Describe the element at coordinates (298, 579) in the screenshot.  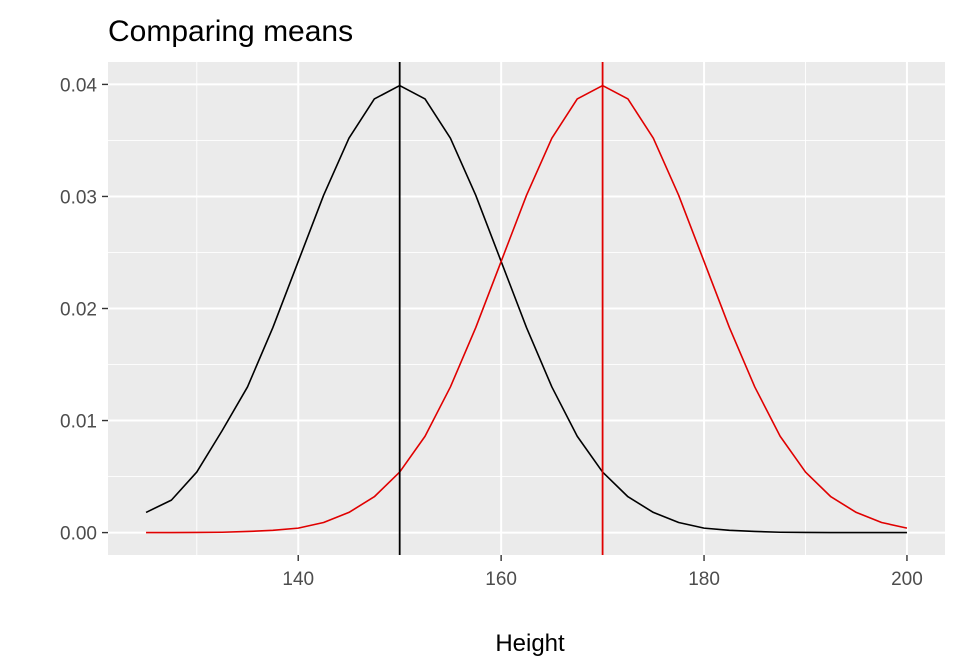
I see `x-tick-label: 140` at that location.